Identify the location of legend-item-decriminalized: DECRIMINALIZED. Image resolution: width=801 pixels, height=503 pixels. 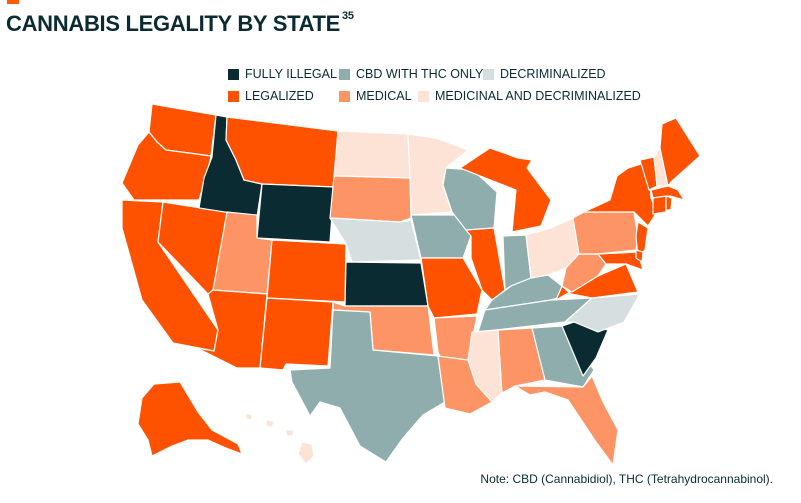
(544, 74).